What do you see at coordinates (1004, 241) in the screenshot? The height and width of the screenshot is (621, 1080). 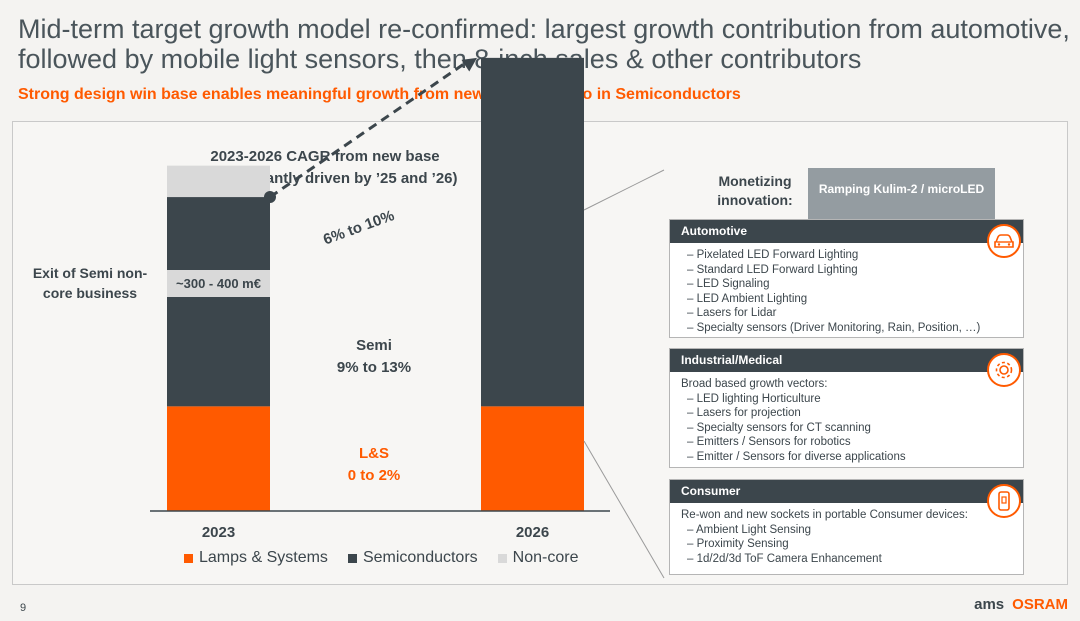 I see `car-icon` at bounding box center [1004, 241].